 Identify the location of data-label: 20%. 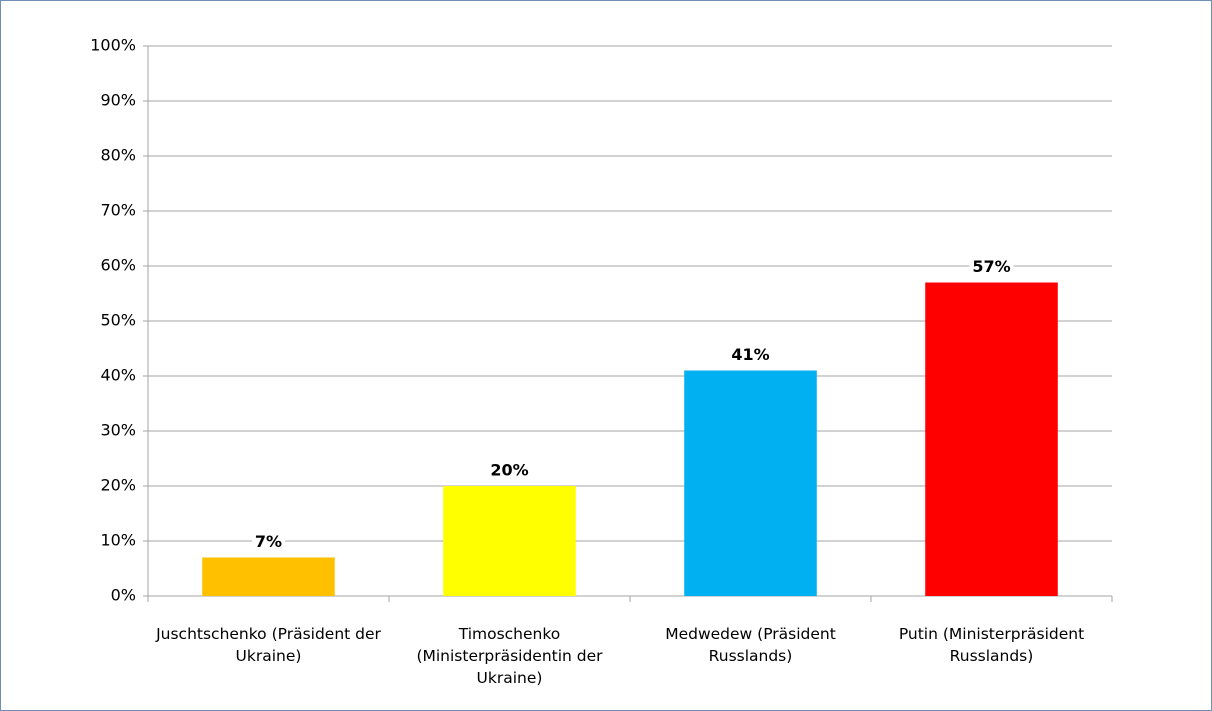
(509, 470).